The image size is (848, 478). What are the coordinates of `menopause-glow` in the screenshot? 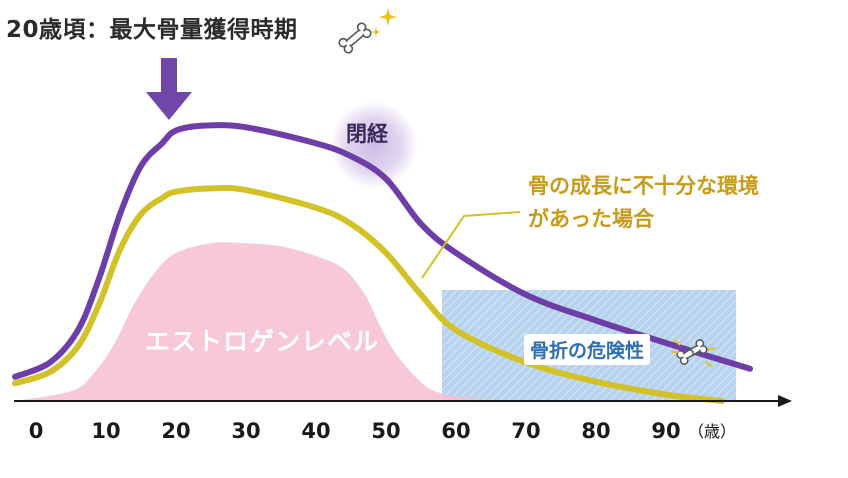 It's located at (374, 145).